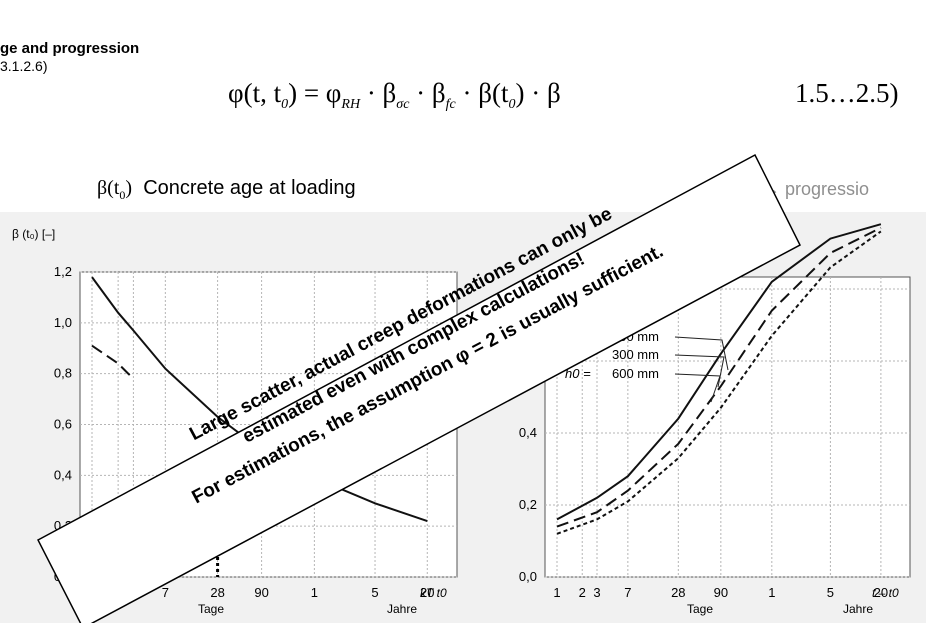  What do you see at coordinates (255, 93) in the screenshot?
I see `formula-lhs: φ(t, t` at bounding box center [255, 93].